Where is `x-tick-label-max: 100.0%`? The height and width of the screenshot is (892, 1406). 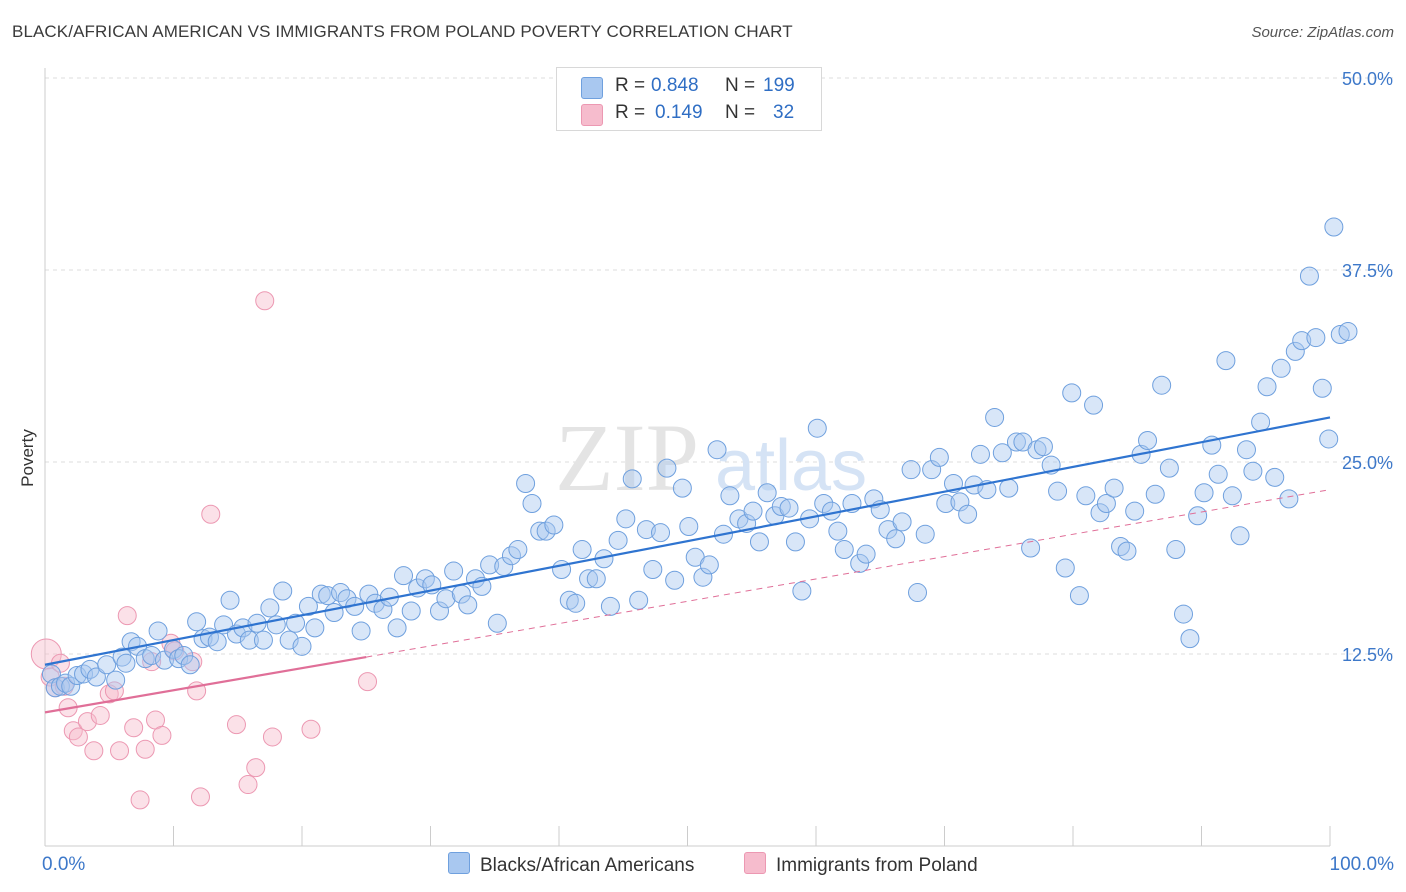 x-tick-label-max: 100.0% is located at coordinates (1362, 864).